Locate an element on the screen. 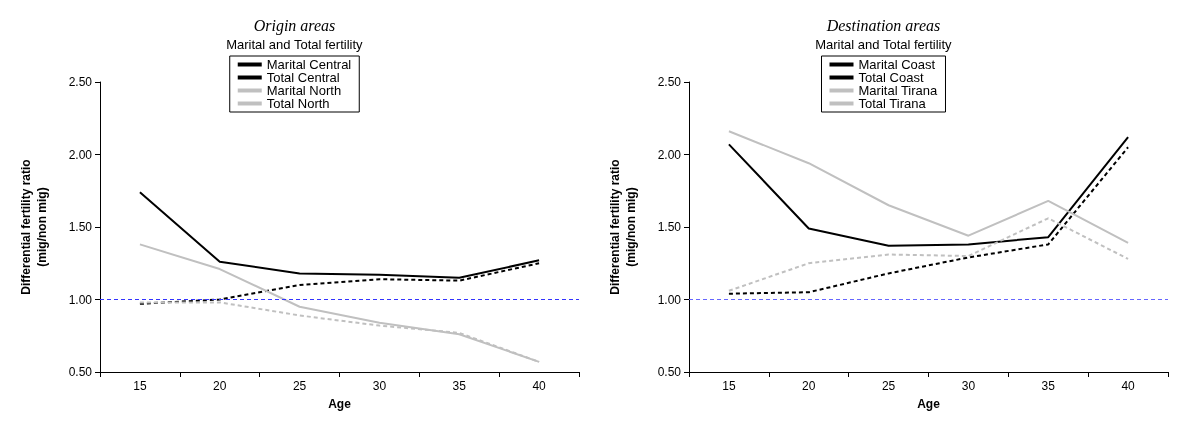 The height and width of the screenshot is (424, 1178). legend-label: Total Central is located at coordinates (303, 77).